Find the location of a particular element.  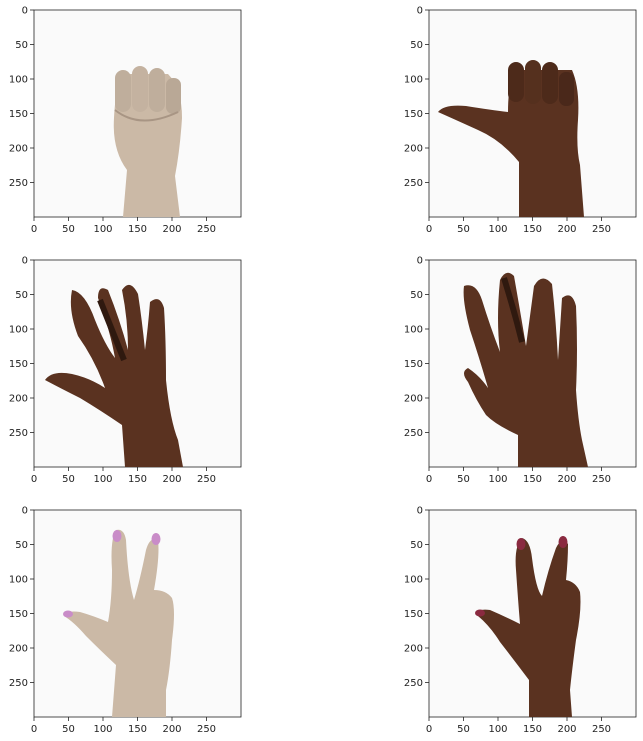

image-panel-2: 0 50 100 150 200 250 0 50 100 150 200 250 is located at coordinates (519, 120).